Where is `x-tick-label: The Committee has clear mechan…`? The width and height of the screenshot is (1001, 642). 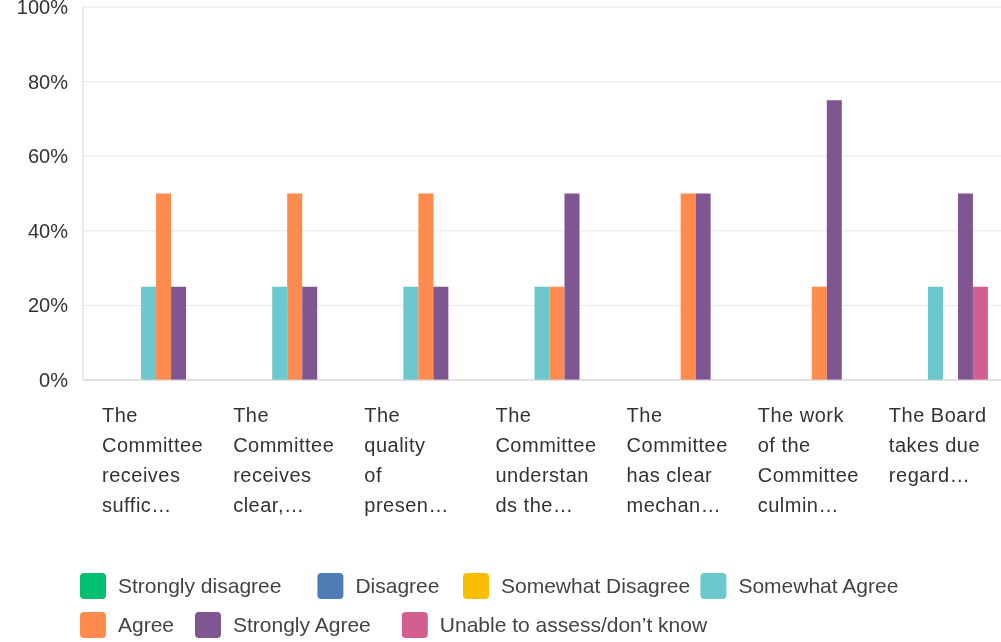
x-tick-label: The Committee has clear mechan… is located at coordinates (677, 460).